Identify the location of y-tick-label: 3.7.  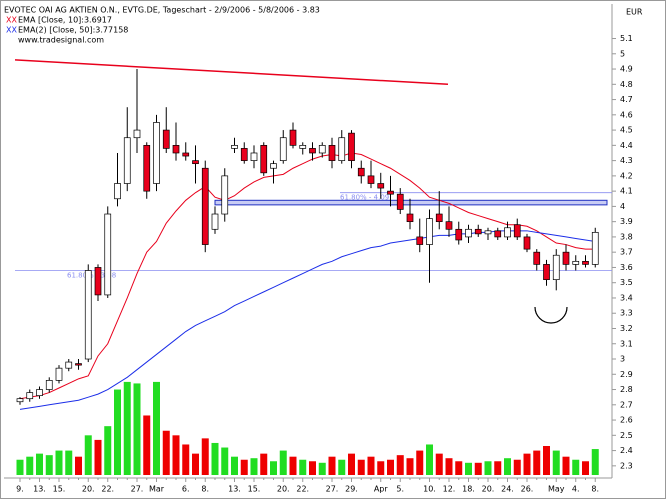
(626, 252).